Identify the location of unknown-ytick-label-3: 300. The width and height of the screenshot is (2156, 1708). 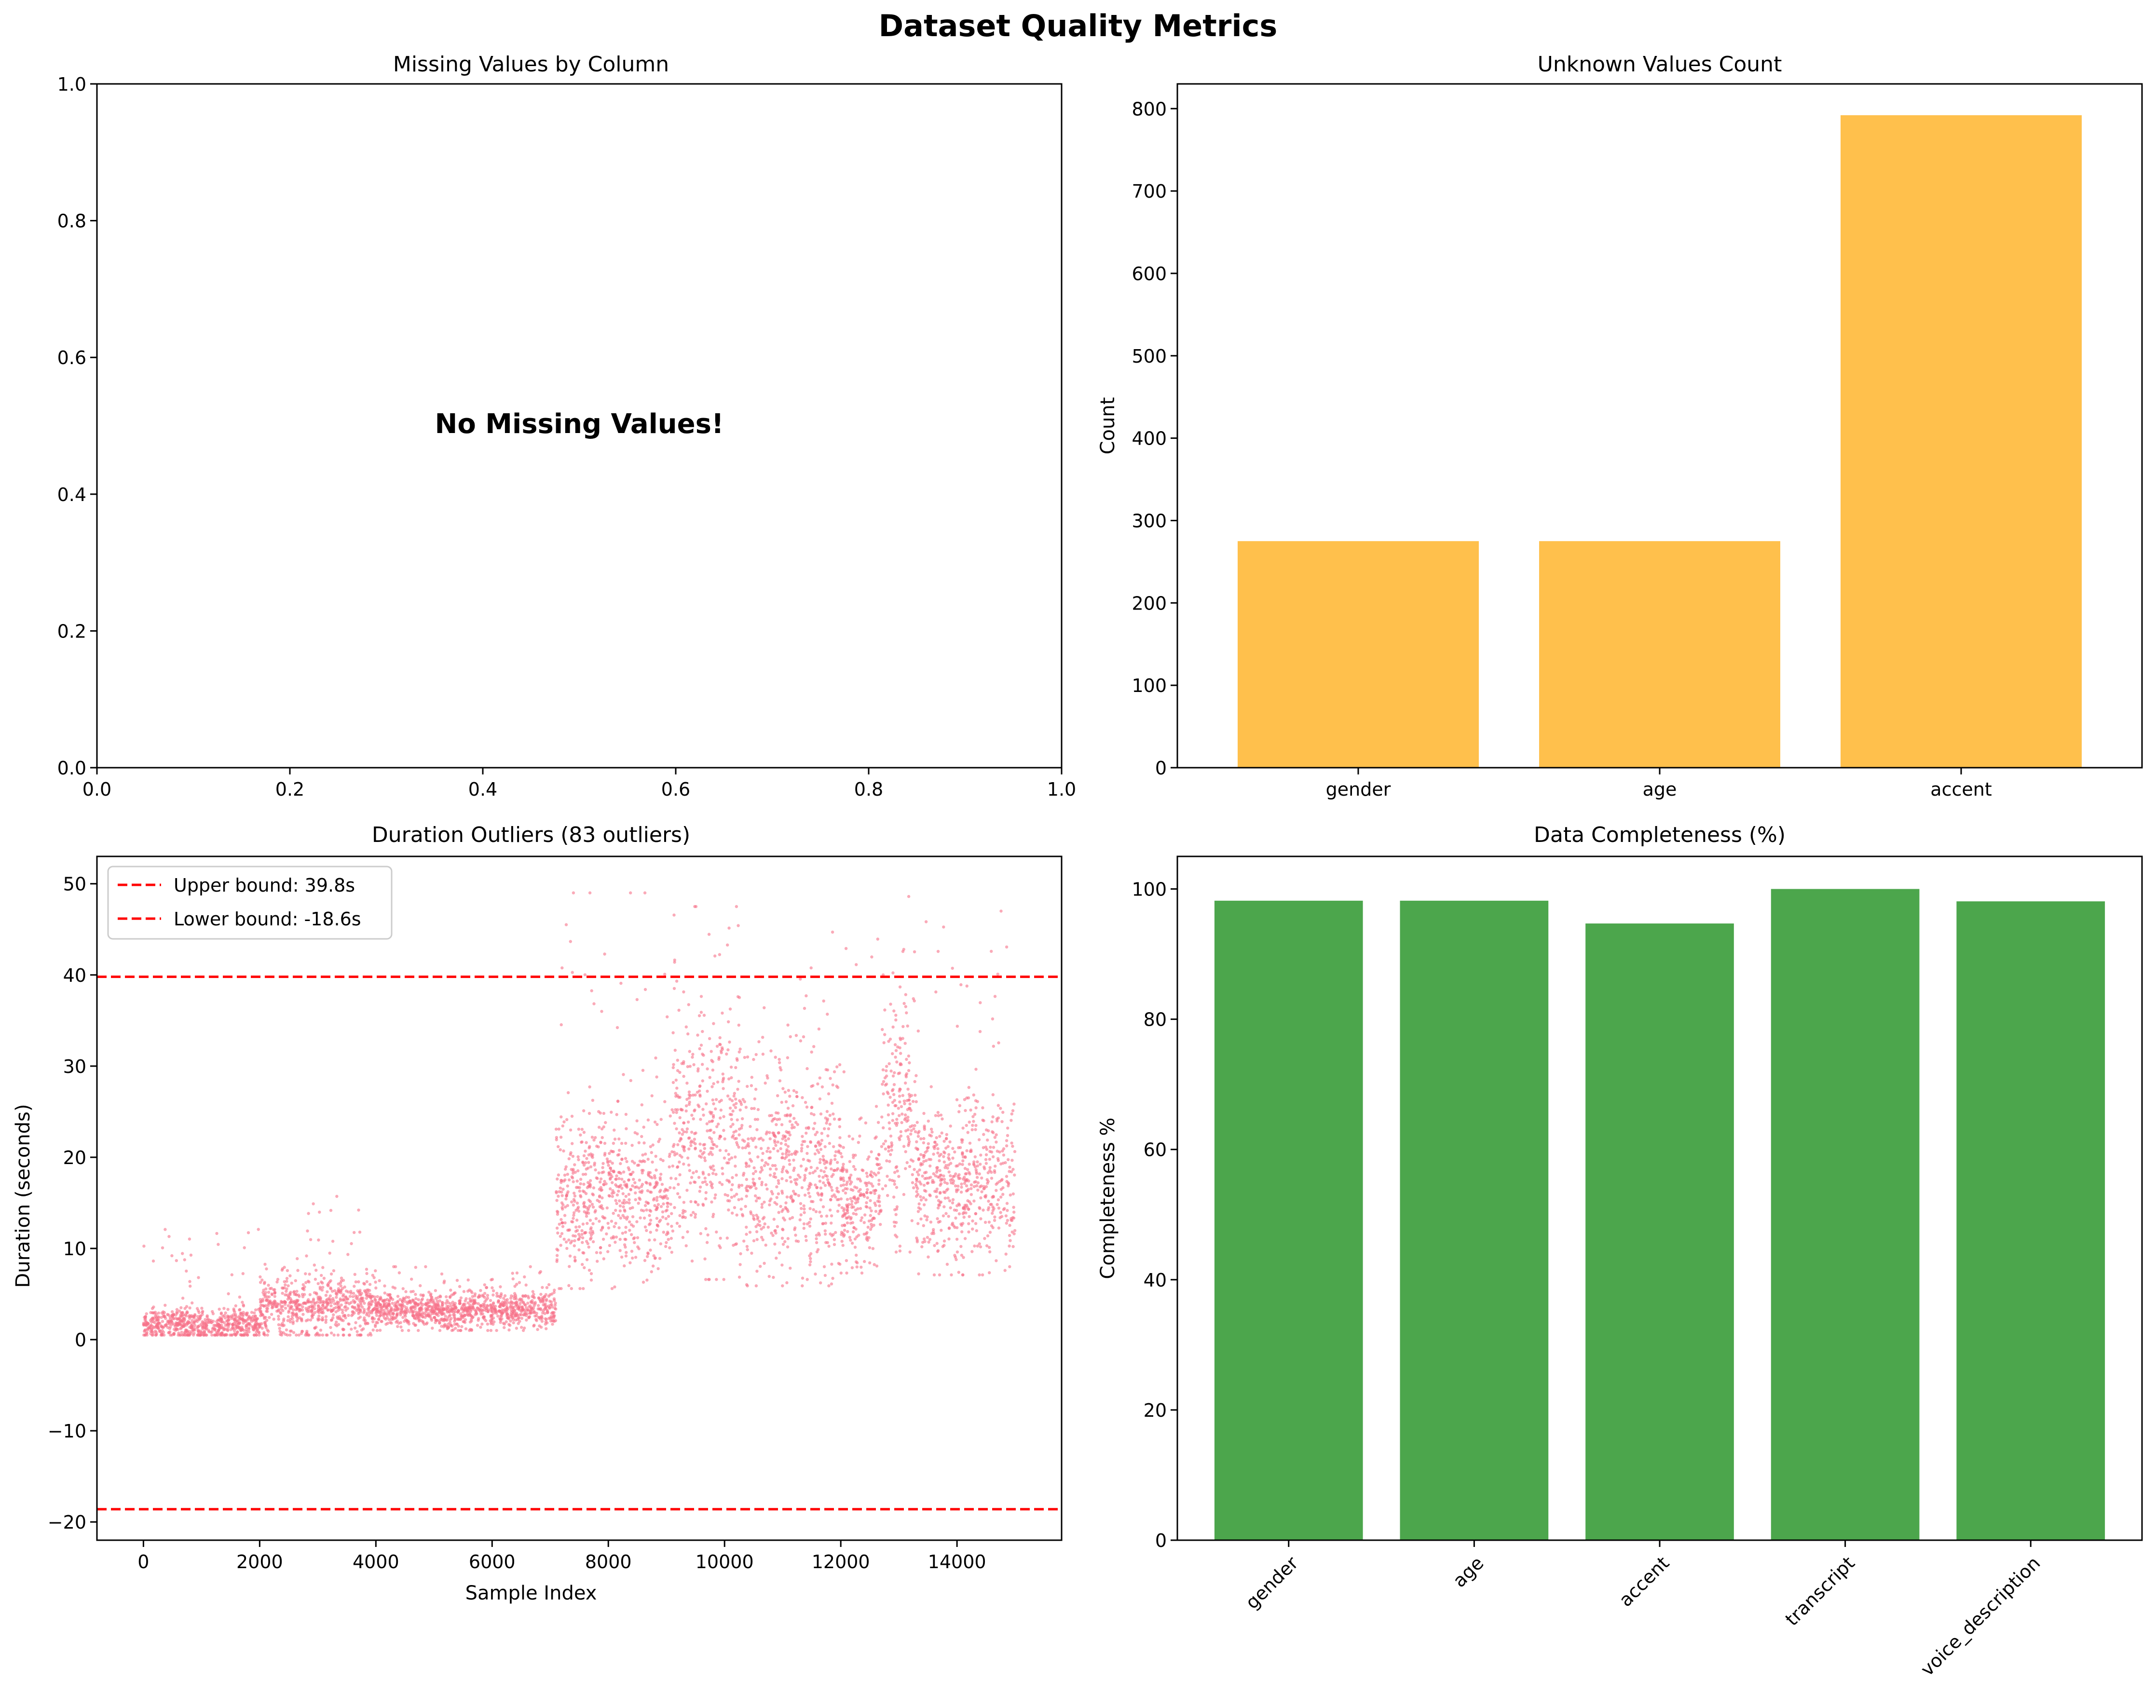
(1149, 520).